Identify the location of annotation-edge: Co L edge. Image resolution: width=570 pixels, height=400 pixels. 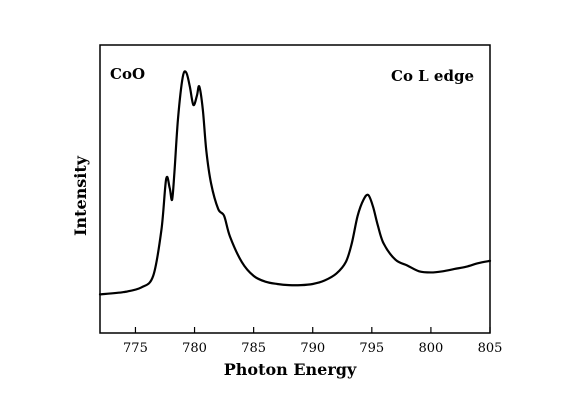
(432, 76).